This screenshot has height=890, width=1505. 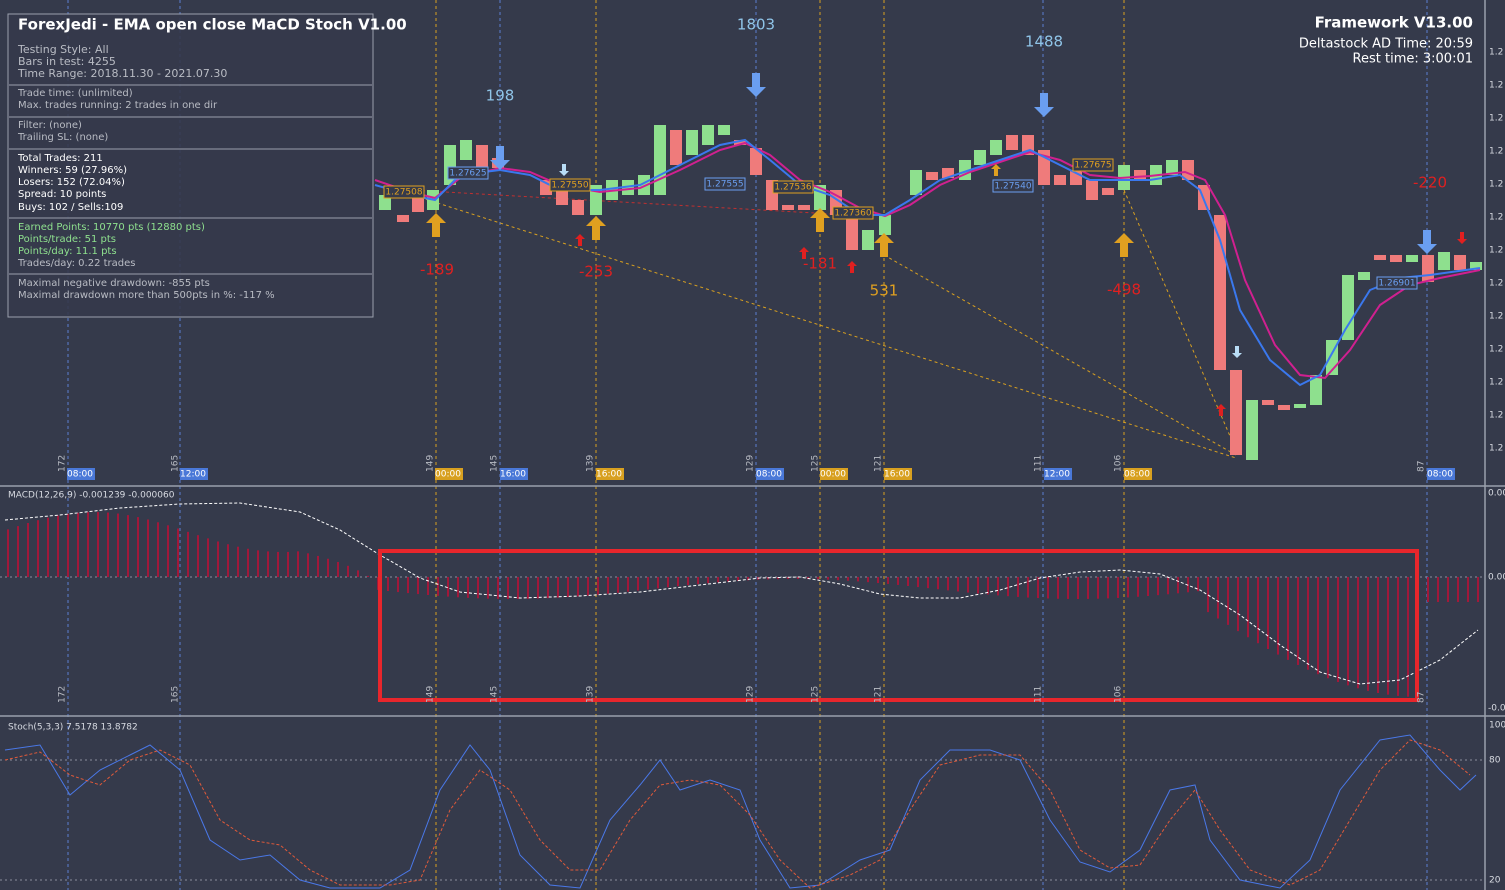 I want to click on macd-axis-label: -0.00, so click(x=1496, y=709).